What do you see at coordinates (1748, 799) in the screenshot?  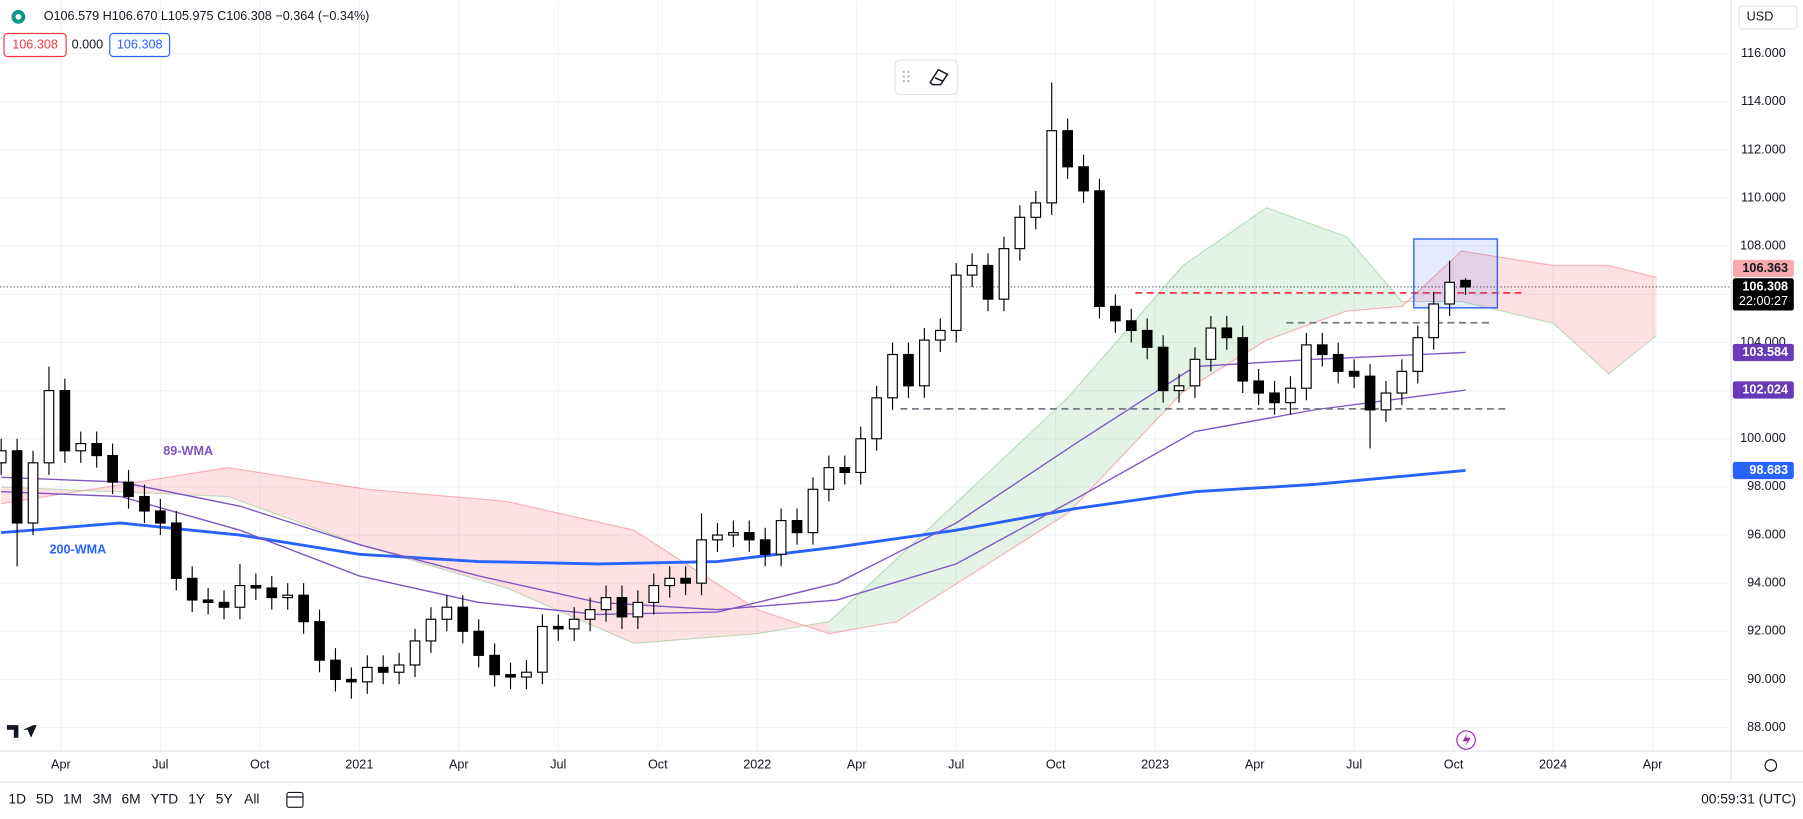 I see `clock: 00:59:31 (UTC)` at bounding box center [1748, 799].